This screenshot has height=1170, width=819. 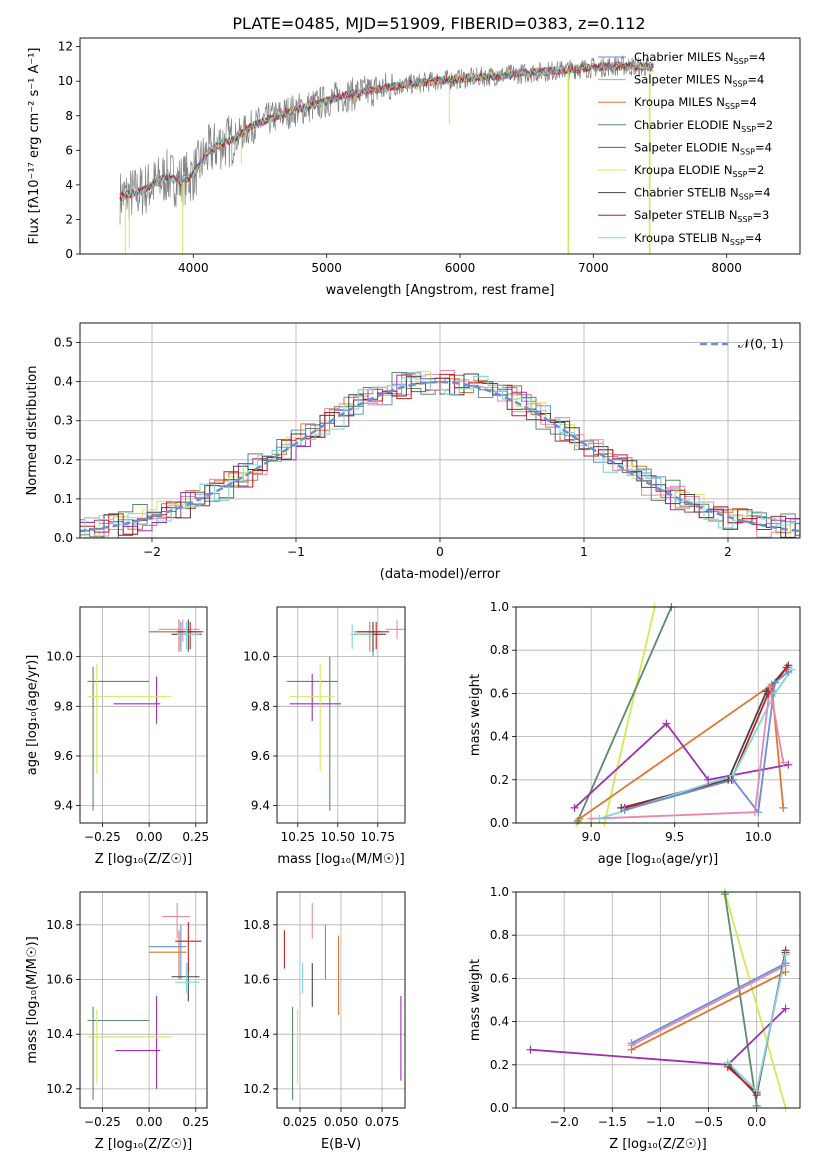 I want to click on x-axis-label: mass [log₁₀(M/M☉)], so click(x=340, y=859).